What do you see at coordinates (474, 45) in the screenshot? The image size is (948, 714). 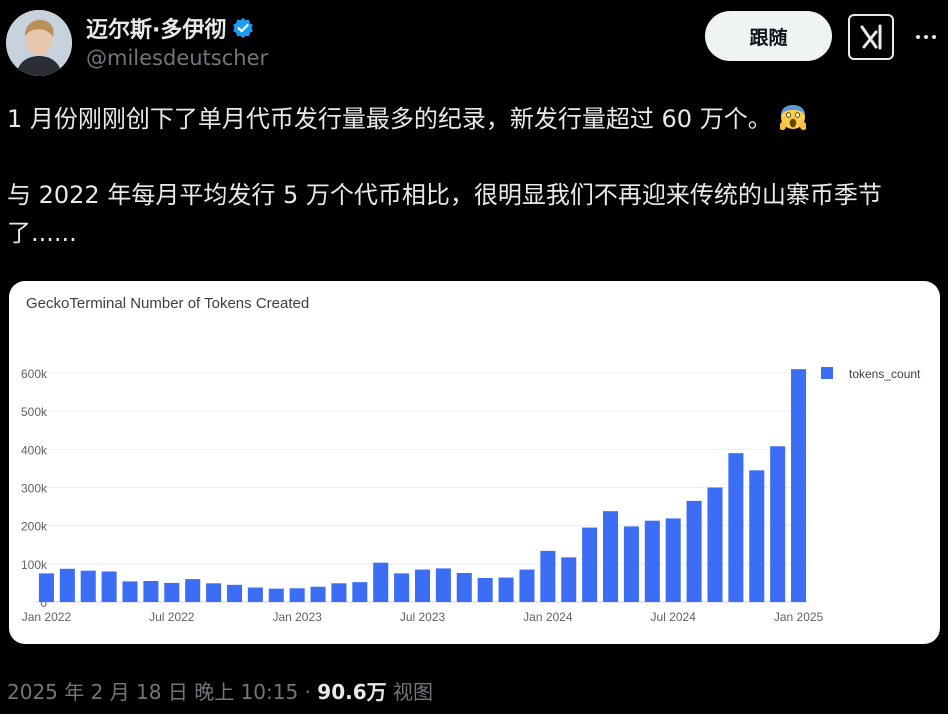 I see `tweet-header: 迈尔斯·多伊彻 @milesdeutscher 跟随` at bounding box center [474, 45].